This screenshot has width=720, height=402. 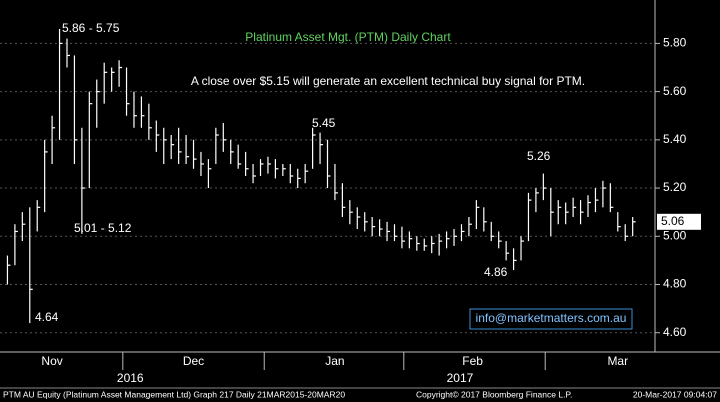 What do you see at coordinates (675, 284) in the screenshot?
I see `y-tick-label: 4.80` at bounding box center [675, 284].